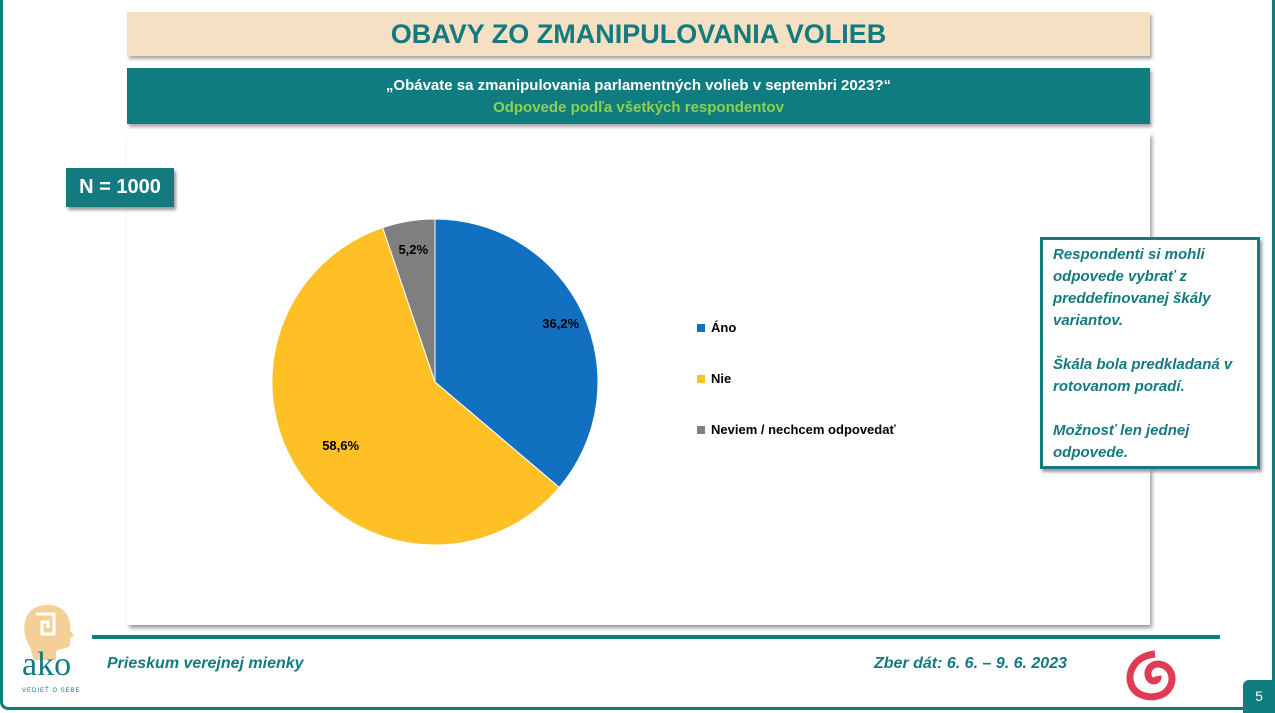 Image resolution: width=1275 pixels, height=713 pixels. What do you see at coordinates (47, 664) in the screenshot?
I see `ako-logo-text: ako` at bounding box center [47, 664].